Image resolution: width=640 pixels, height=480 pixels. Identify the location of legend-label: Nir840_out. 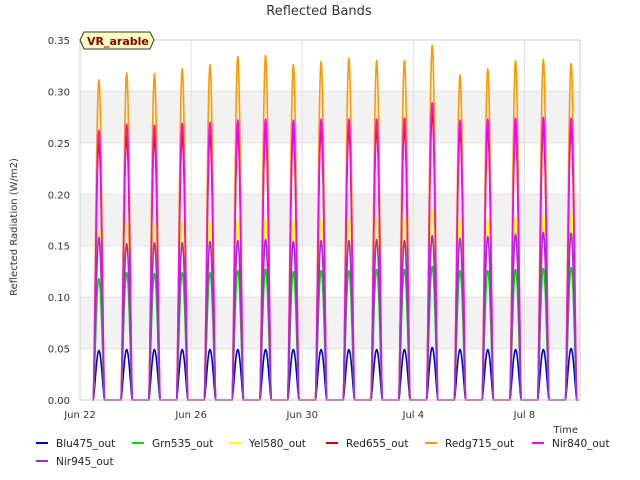
(581, 444).